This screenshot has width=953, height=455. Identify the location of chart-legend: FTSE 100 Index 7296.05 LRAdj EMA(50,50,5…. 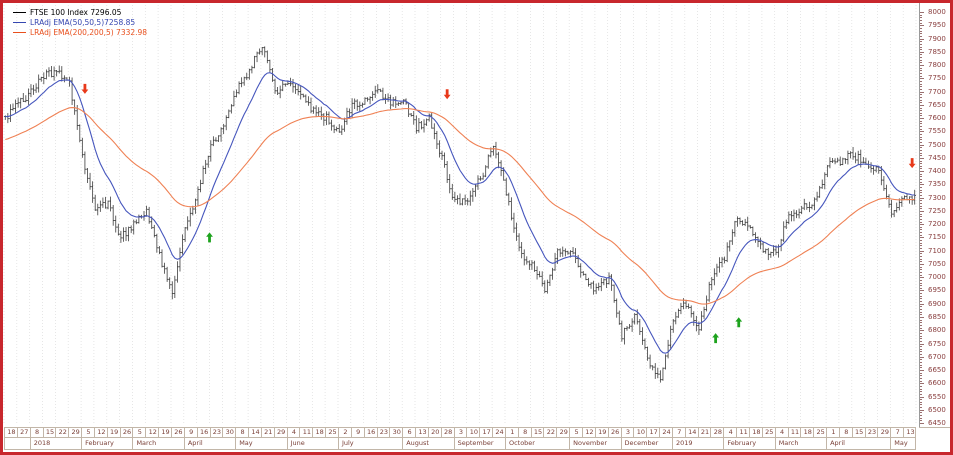
(80, 22).